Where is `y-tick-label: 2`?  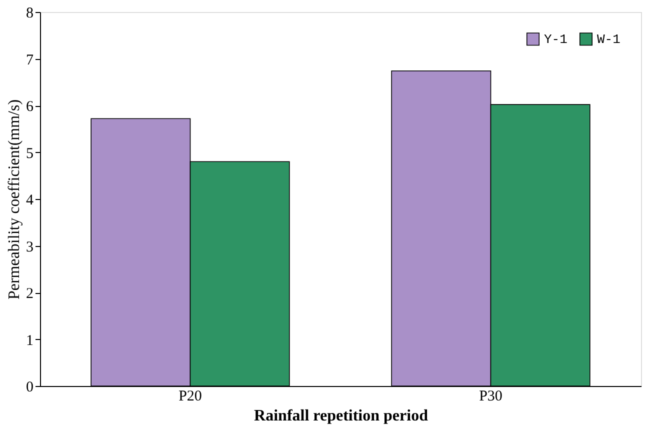 y-tick-label: 2 is located at coordinates (30, 294).